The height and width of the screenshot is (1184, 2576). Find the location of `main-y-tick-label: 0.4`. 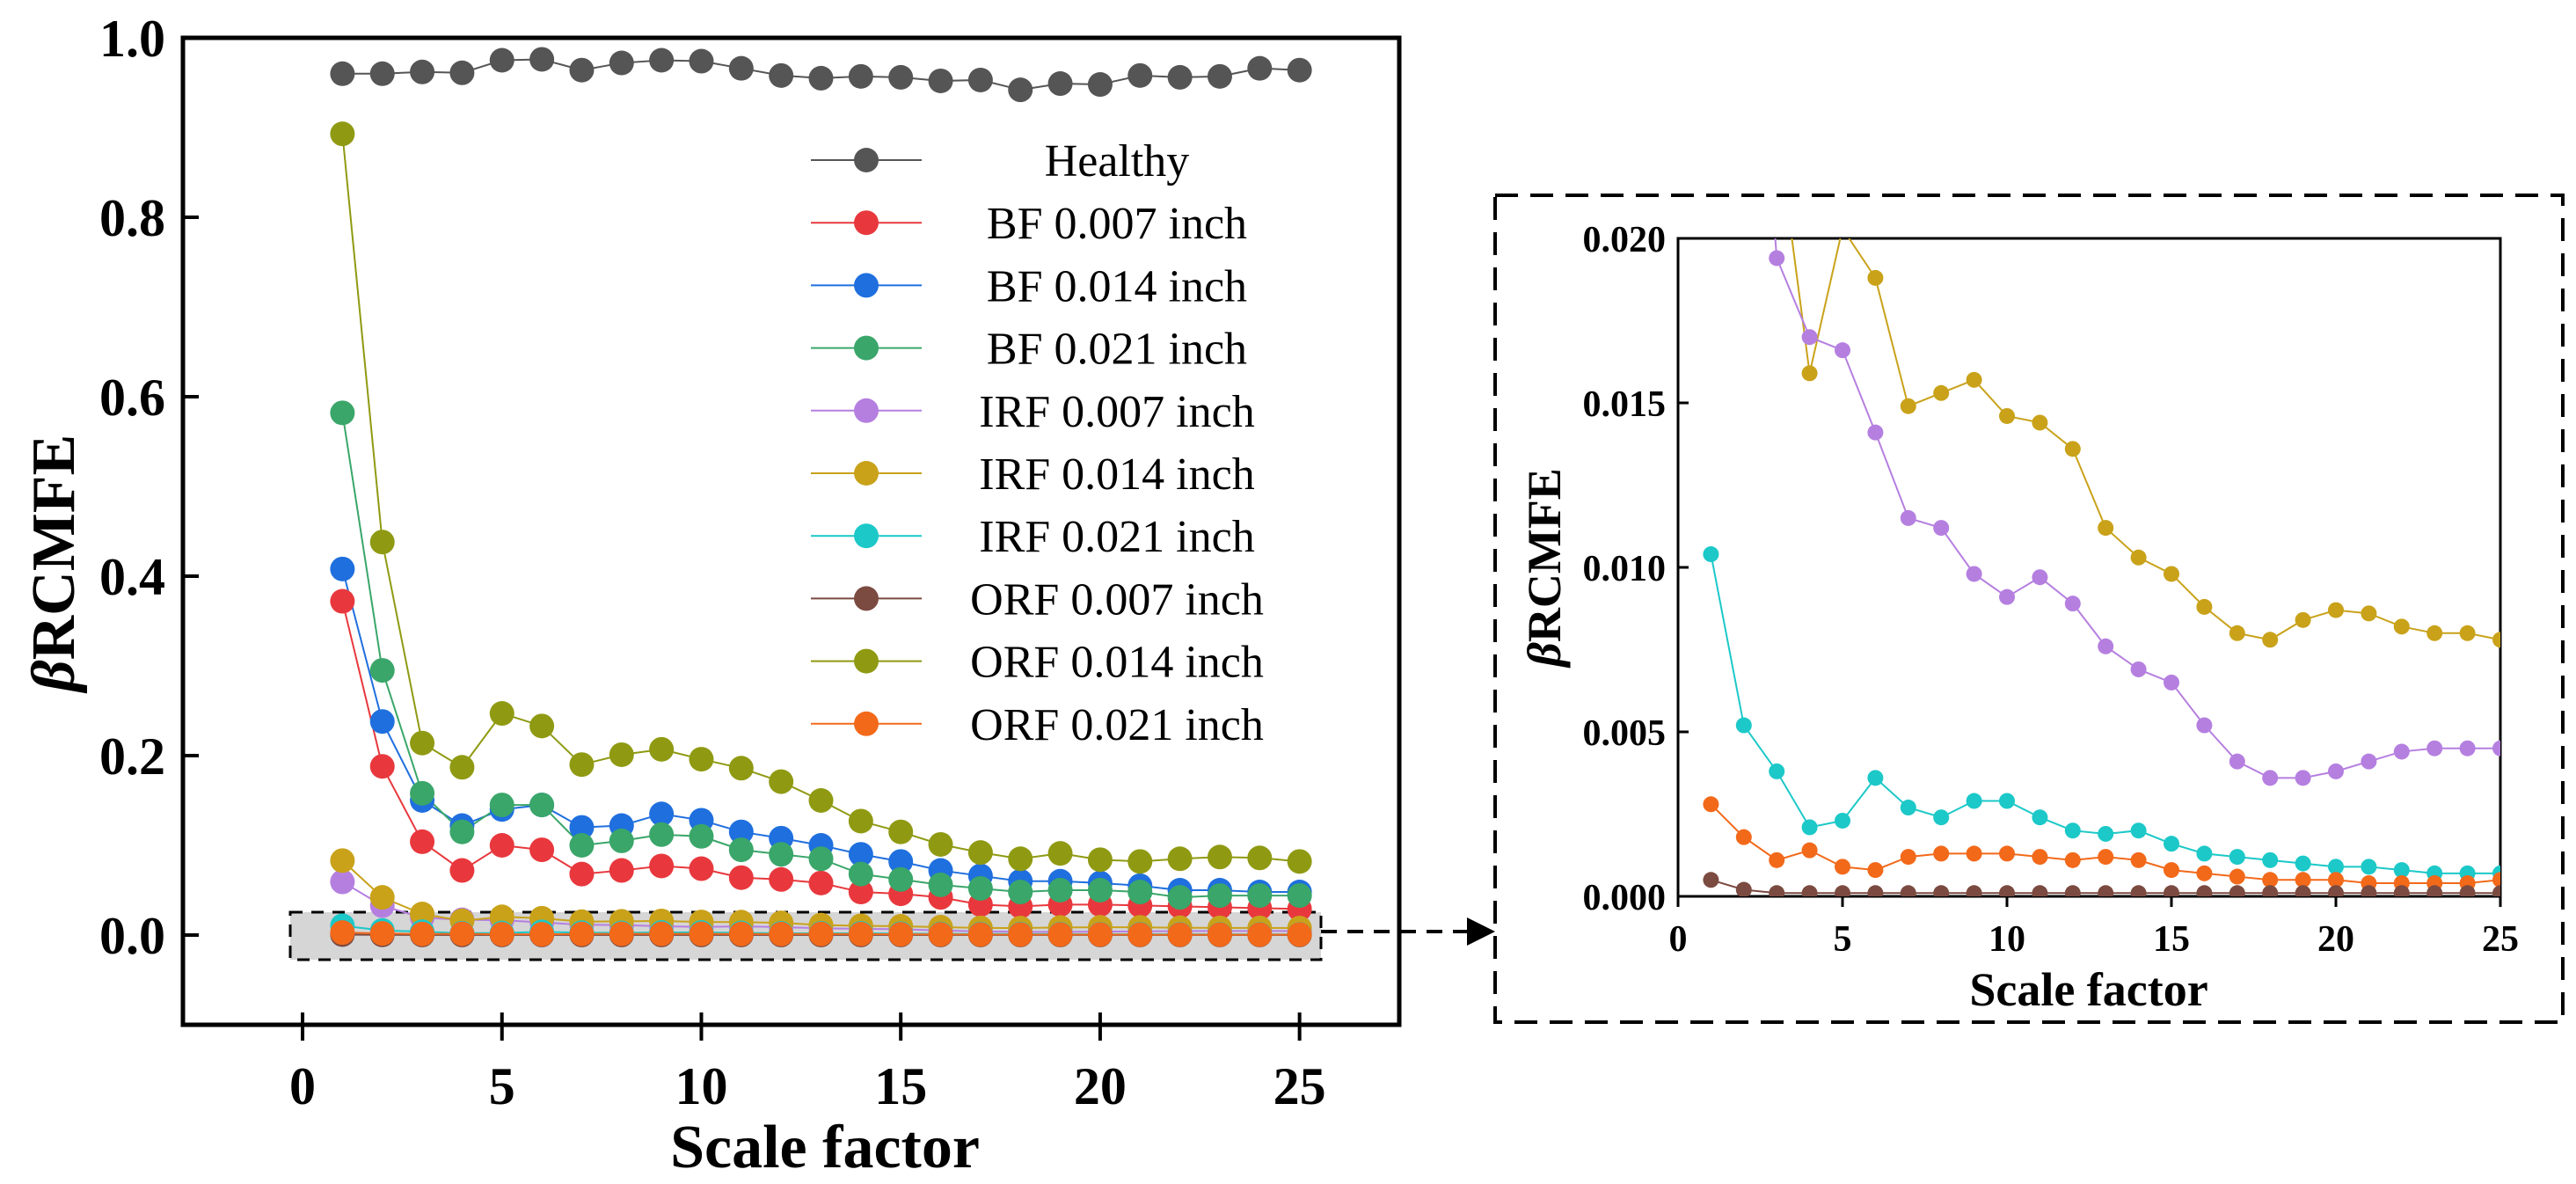

main-y-tick-label: 0.4 is located at coordinates (132, 577).